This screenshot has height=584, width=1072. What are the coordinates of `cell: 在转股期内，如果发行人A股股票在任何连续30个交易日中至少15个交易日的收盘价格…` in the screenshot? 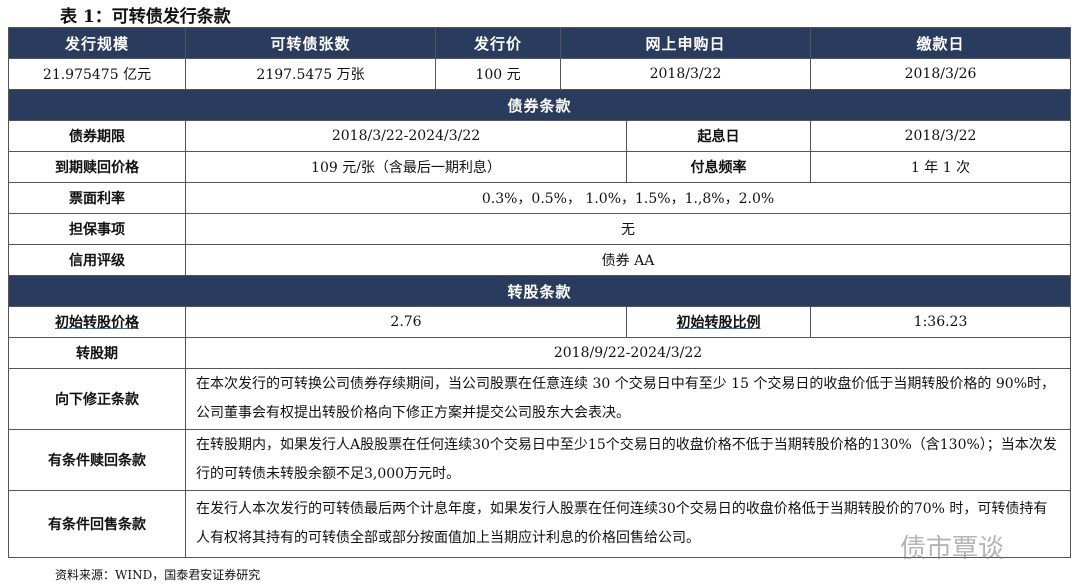 It's located at (628, 460).